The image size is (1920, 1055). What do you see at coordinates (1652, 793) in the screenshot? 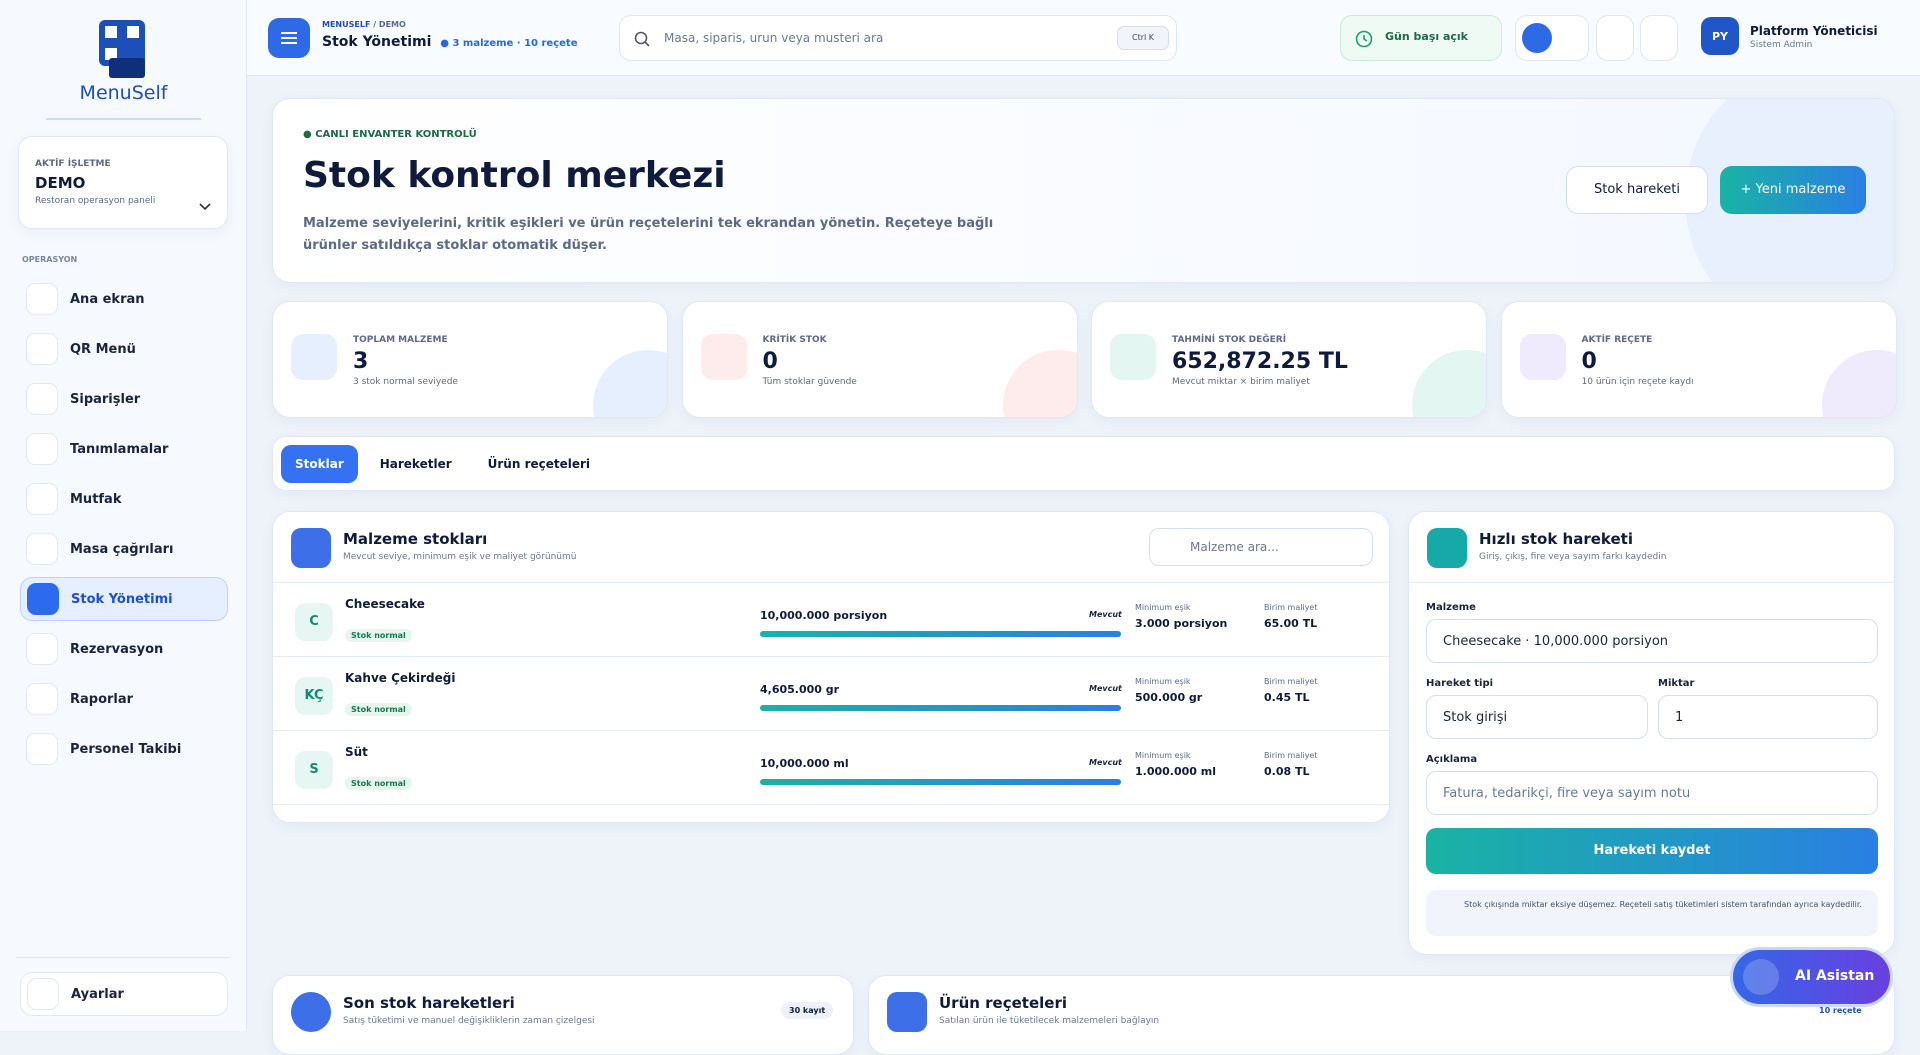
I see `note-input: Fatura, tedarikçi, fire veya sayım notu` at bounding box center [1652, 793].